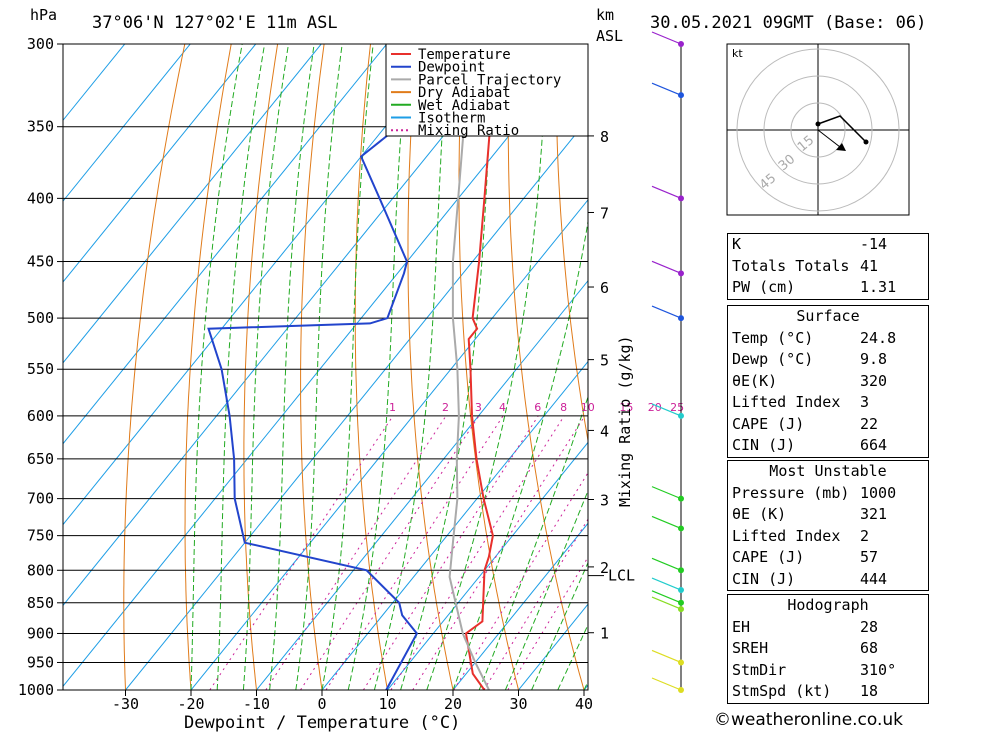 The image size is (1000, 733). Describe the element at coordinates (584, 704) in the screenshot. I see `temperature-tick-label: 40` at that location.